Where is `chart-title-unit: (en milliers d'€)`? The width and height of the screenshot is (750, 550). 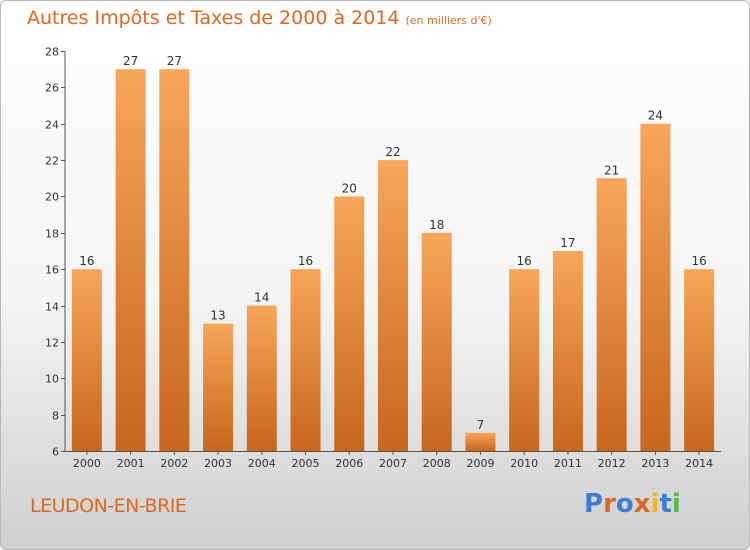 chart-title-unit: (en milliers d'€) is located at coordinates (448, 20).